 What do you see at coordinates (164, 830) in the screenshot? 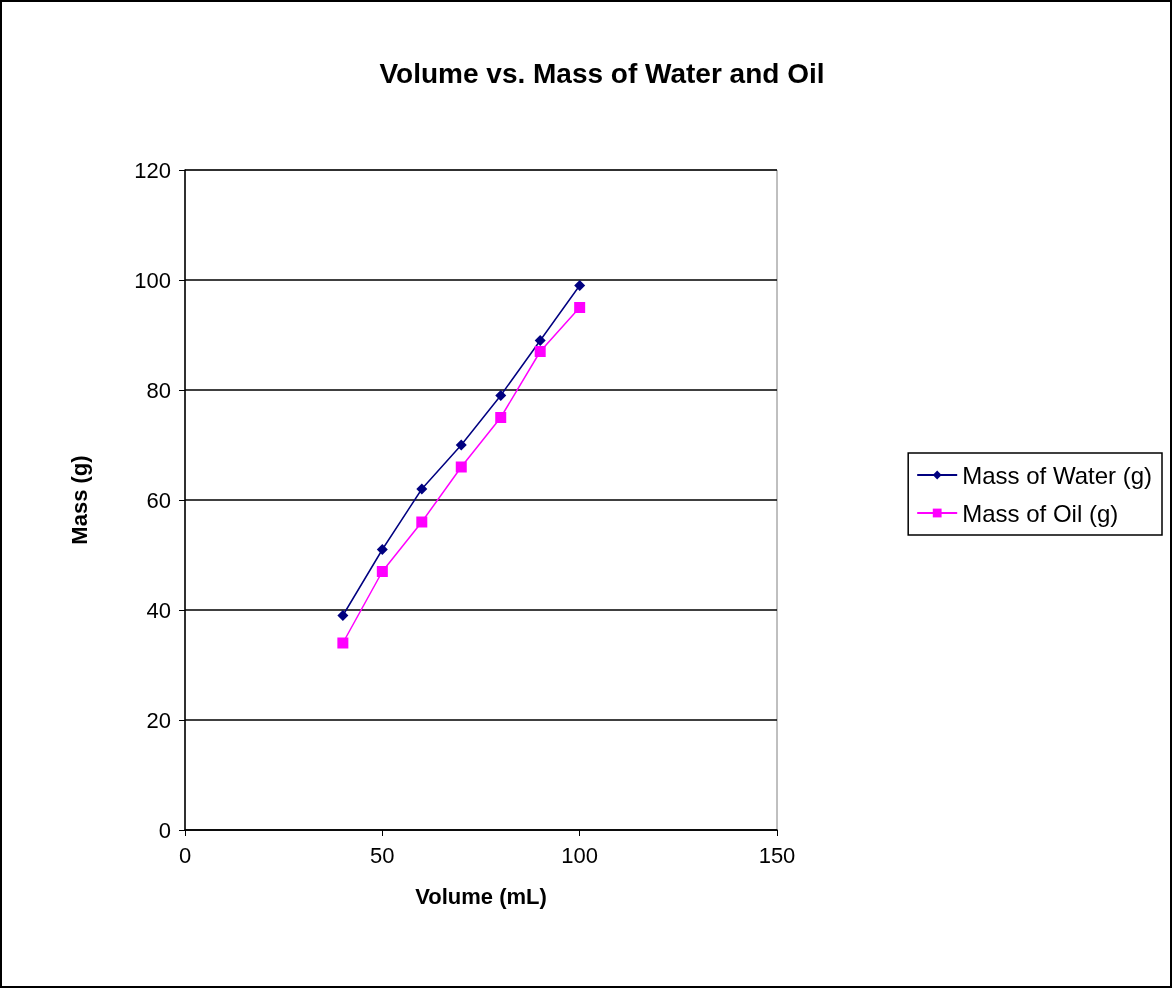
I see `y-tick-label: 0` at bounding box center [164, 830].